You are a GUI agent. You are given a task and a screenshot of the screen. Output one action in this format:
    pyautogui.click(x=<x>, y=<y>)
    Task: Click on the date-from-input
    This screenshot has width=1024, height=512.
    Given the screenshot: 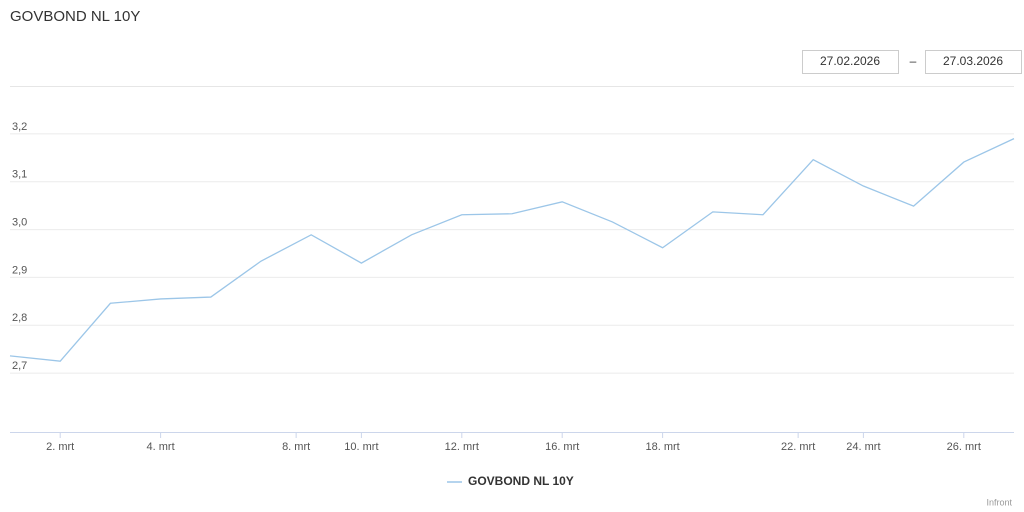 What is the action you would take?
    pyautogui.click(x=850, y=62)
    